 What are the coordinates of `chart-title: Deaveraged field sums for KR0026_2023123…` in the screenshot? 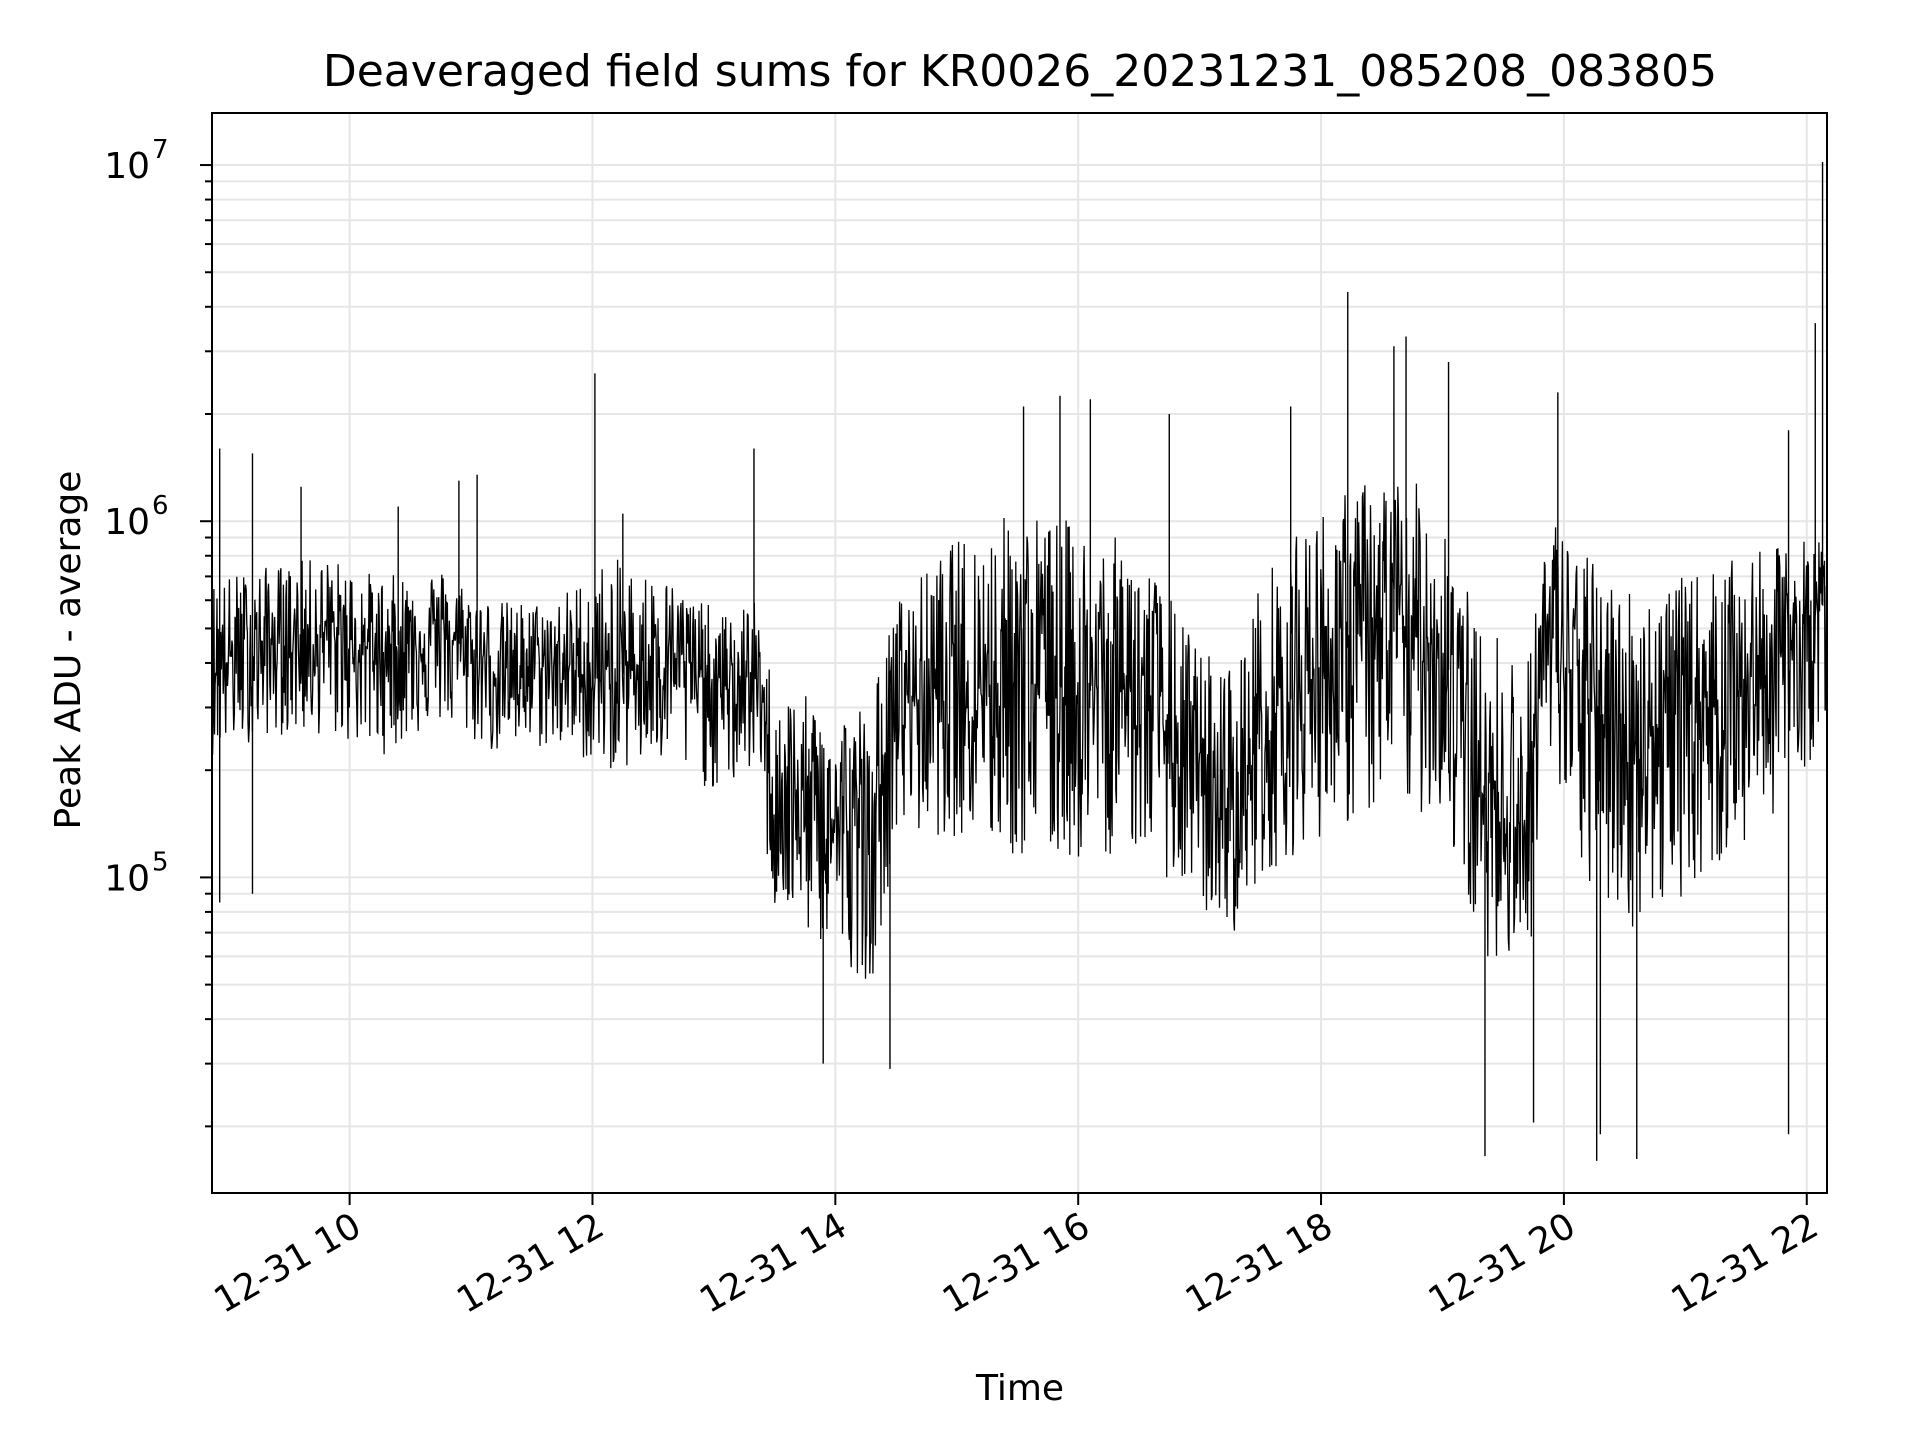 It's located at (1020, 71).